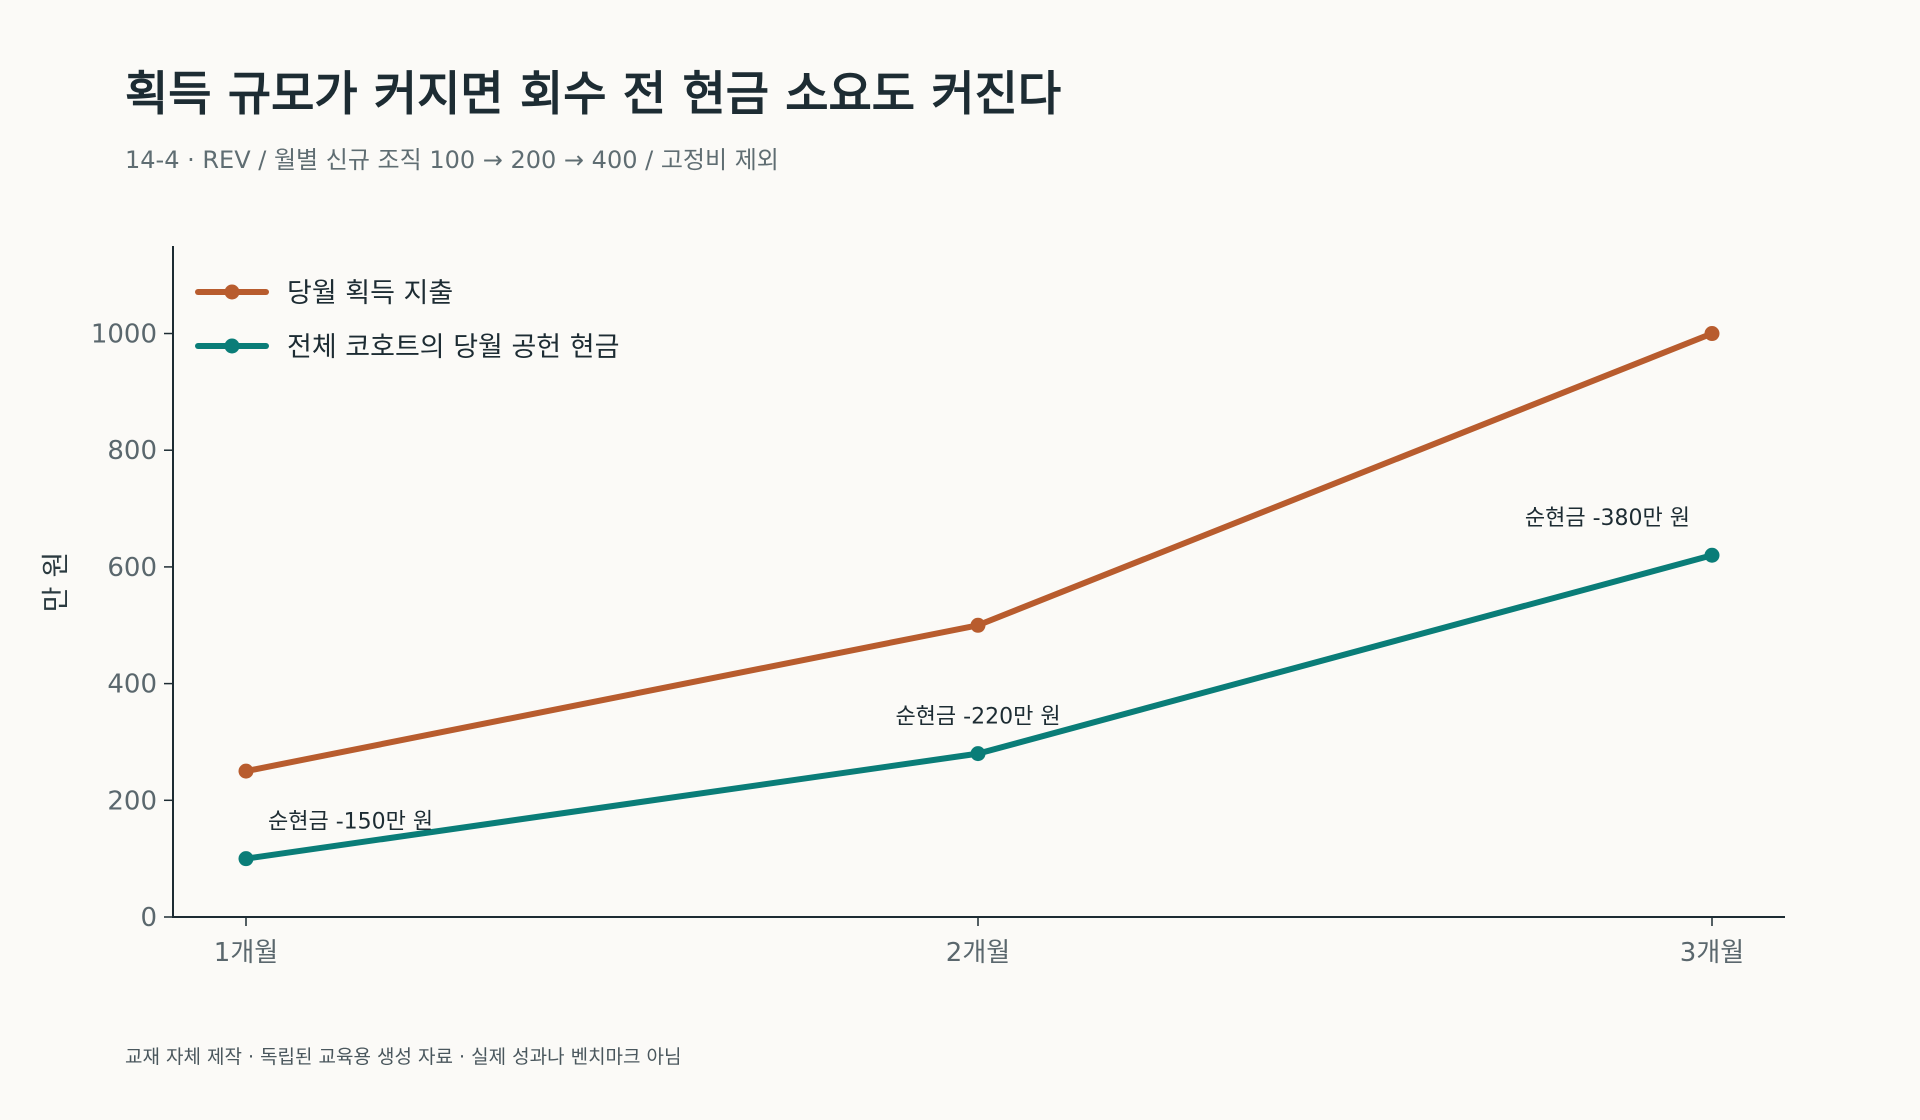 The image size is (1920, 1120). Describe the element at coordinates (350, 822) in the screenshot. I see `annotation-label: 순현금 -150만 원` at that location.